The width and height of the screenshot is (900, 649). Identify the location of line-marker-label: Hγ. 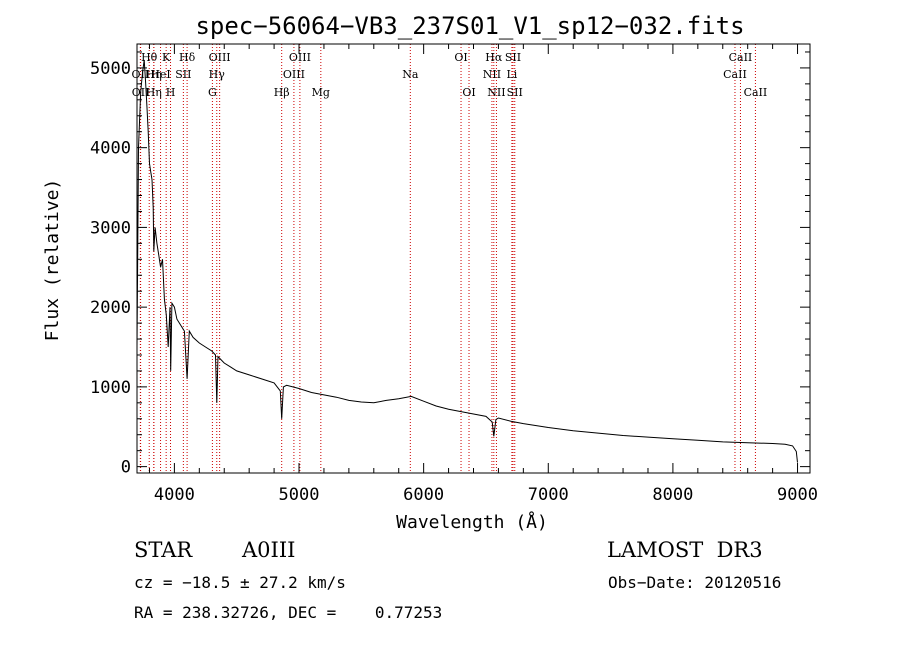
(217, 74).